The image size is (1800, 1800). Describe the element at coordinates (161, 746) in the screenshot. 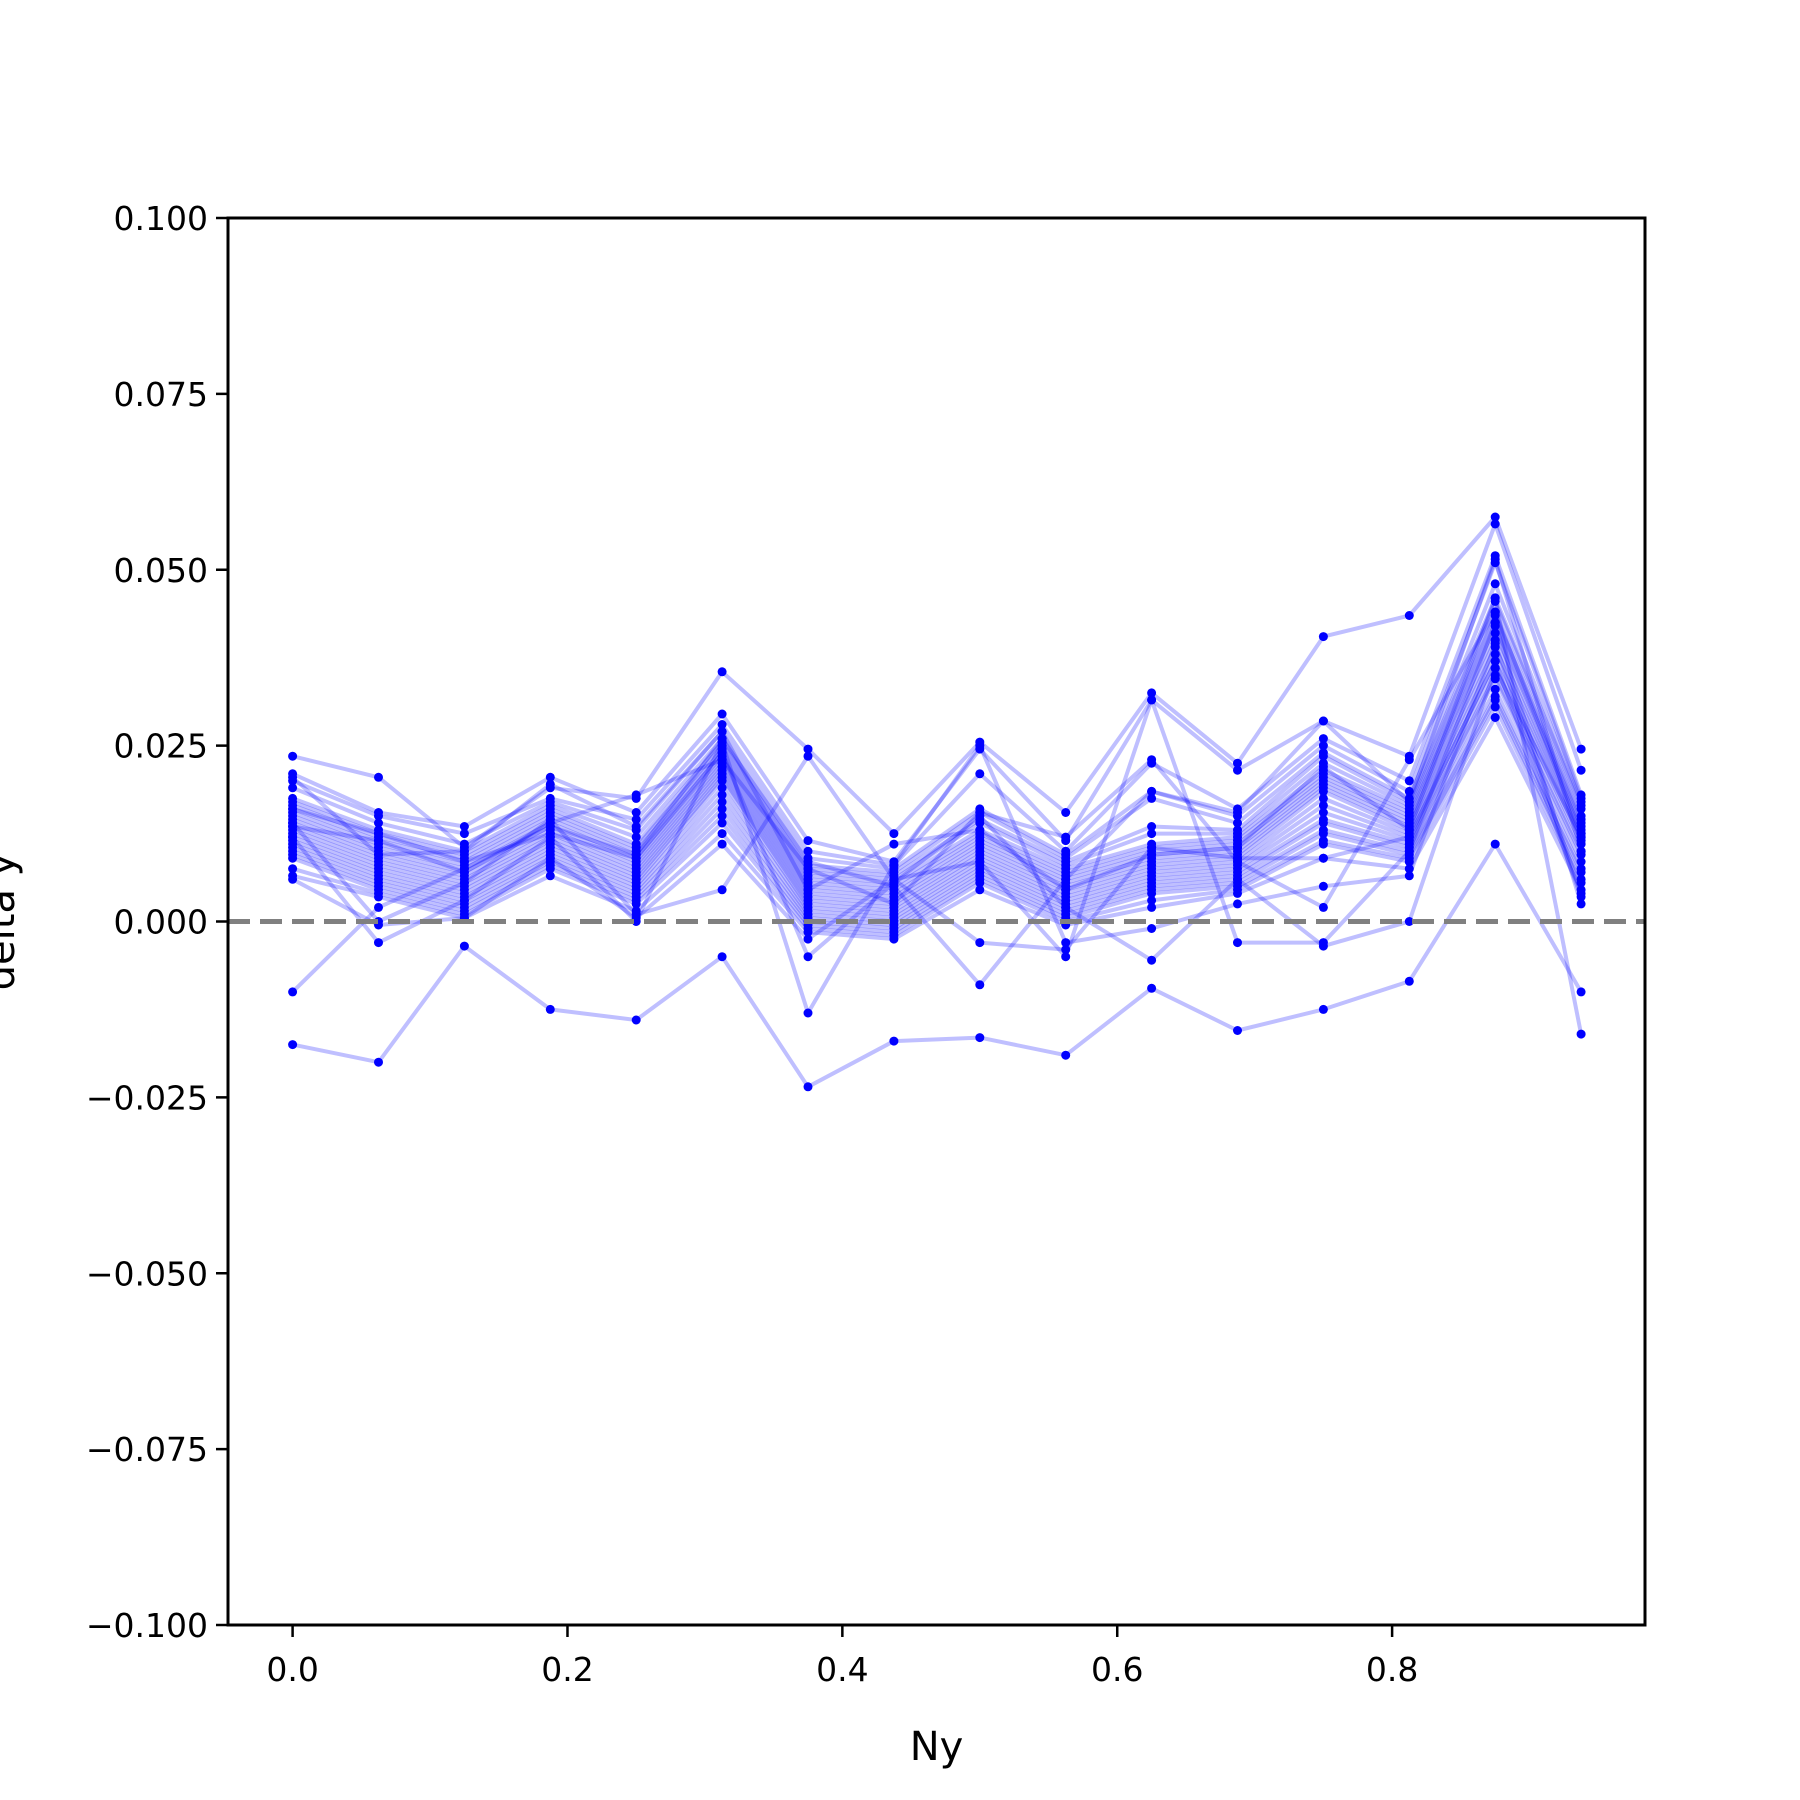

I see `y-tick-label: 0.025` at that location.